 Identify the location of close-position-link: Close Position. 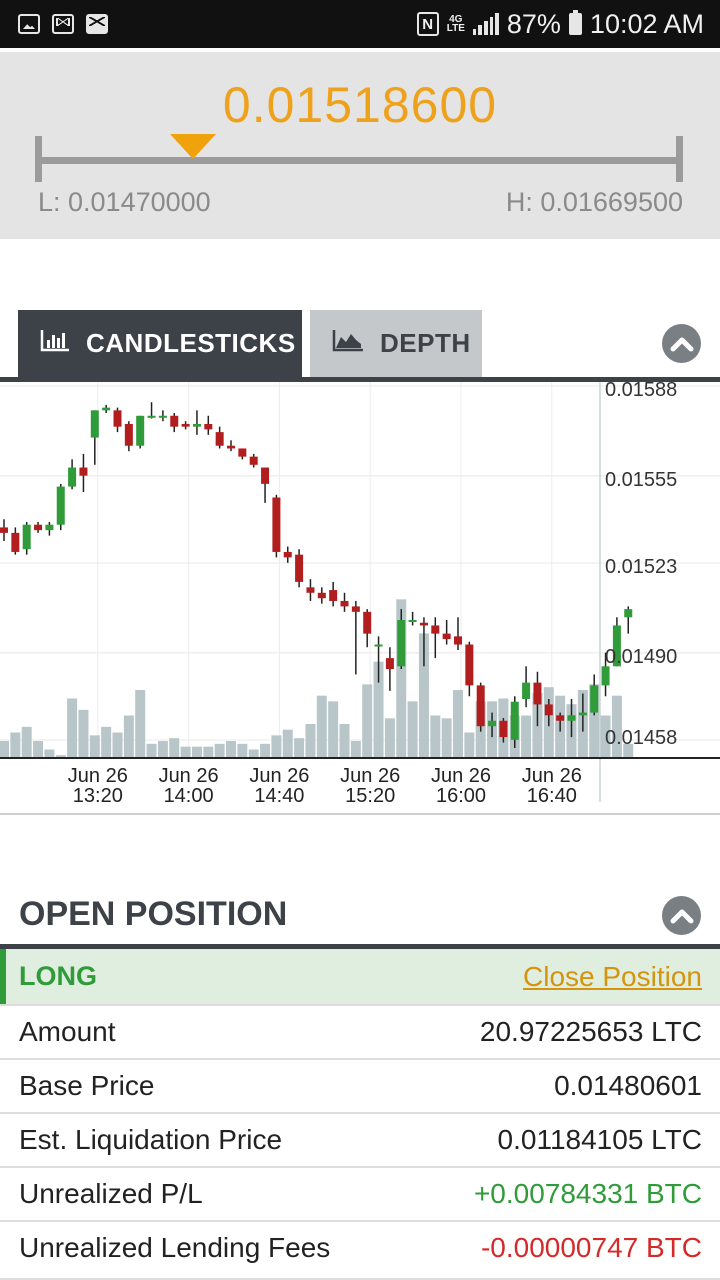
(612, 976).